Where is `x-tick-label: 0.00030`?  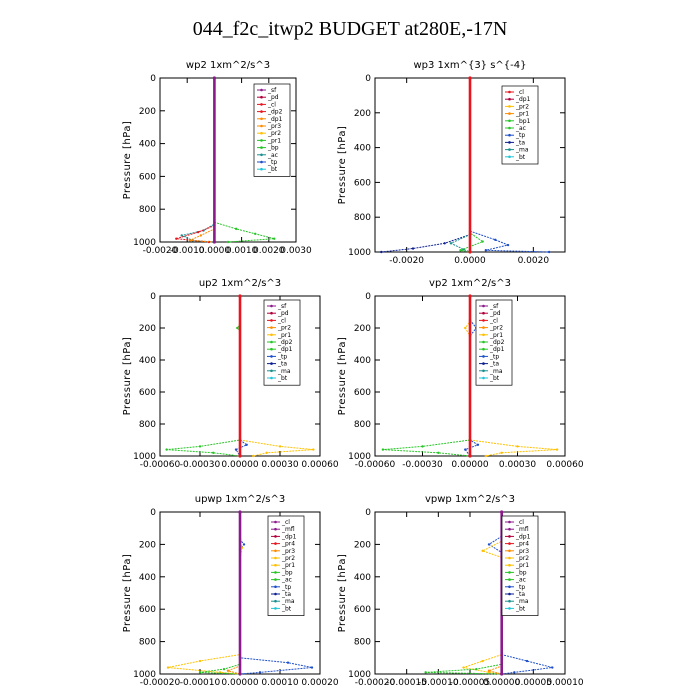 x-tick-label: 0.00030 is located at coordinates (517, 465).